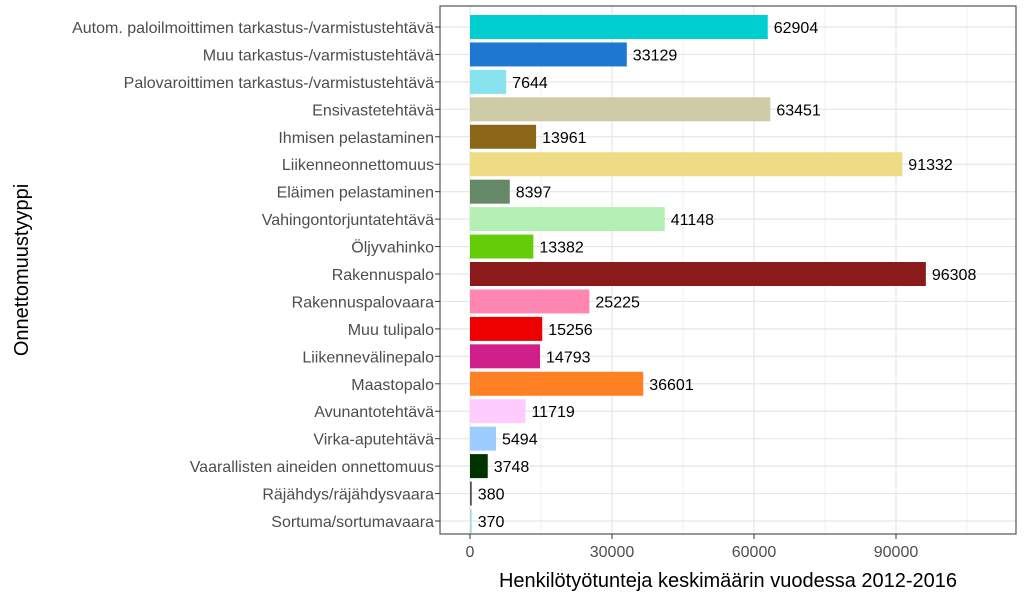 Image resolution: width=1024 pixels, height=603 pixels. Describe the element at coordinates (530, 83) in the screenshot. I see `data-label: 7644` at that location.